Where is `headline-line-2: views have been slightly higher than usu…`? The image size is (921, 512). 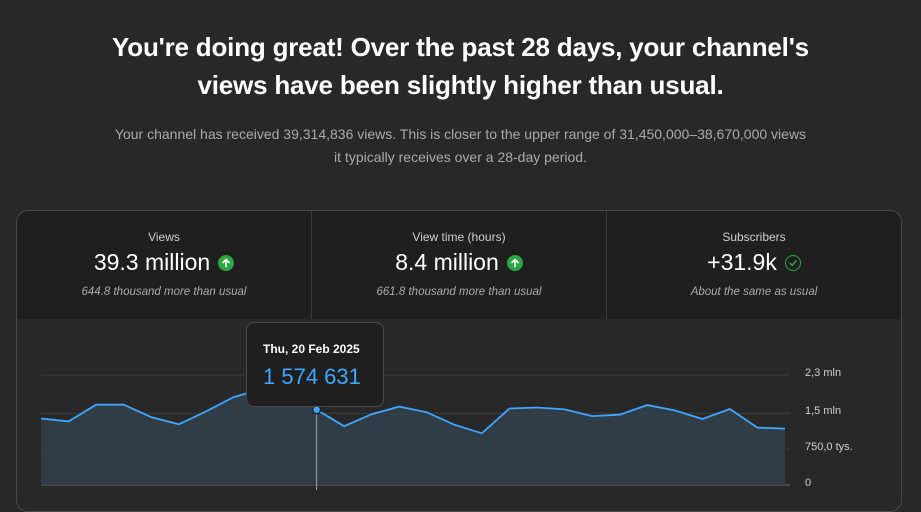 headline-line-2: views have been slightly higher than usu… is located at coordinates (460, 85).